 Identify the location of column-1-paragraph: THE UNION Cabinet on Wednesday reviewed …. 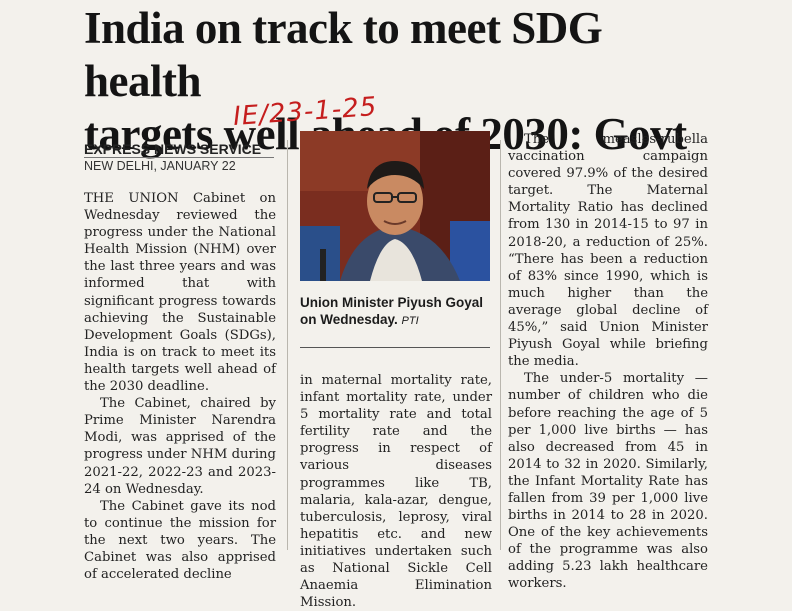
(180, 293).